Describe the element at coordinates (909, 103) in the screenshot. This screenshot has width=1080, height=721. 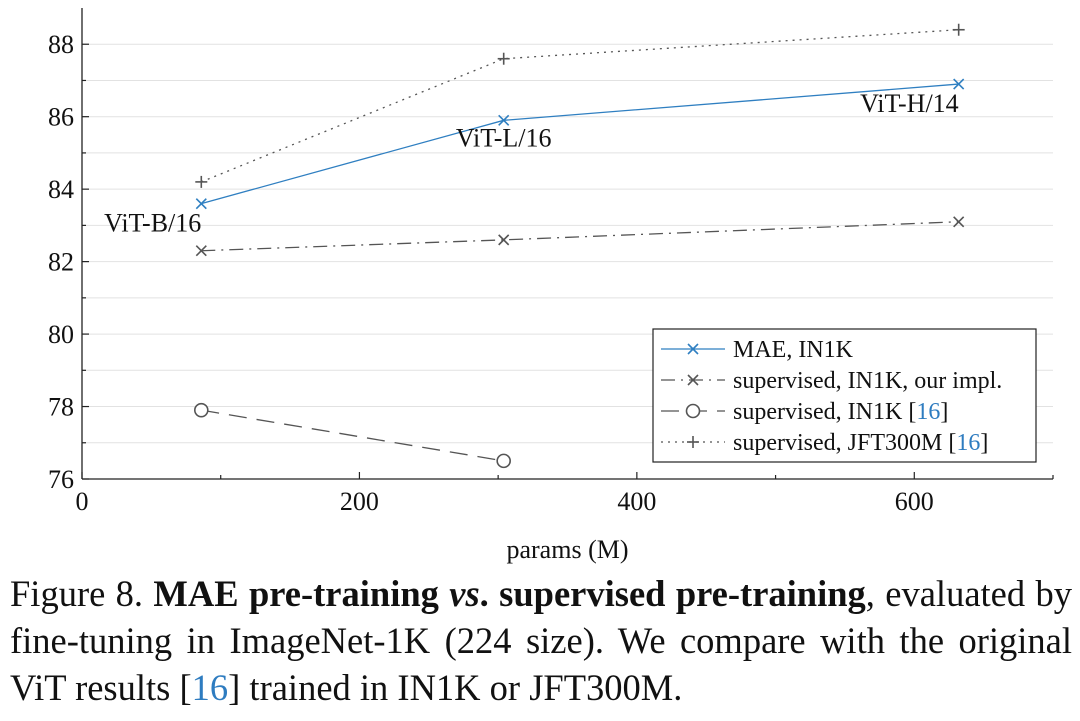
I see `annotation-label: ViT-H/14` at that location.